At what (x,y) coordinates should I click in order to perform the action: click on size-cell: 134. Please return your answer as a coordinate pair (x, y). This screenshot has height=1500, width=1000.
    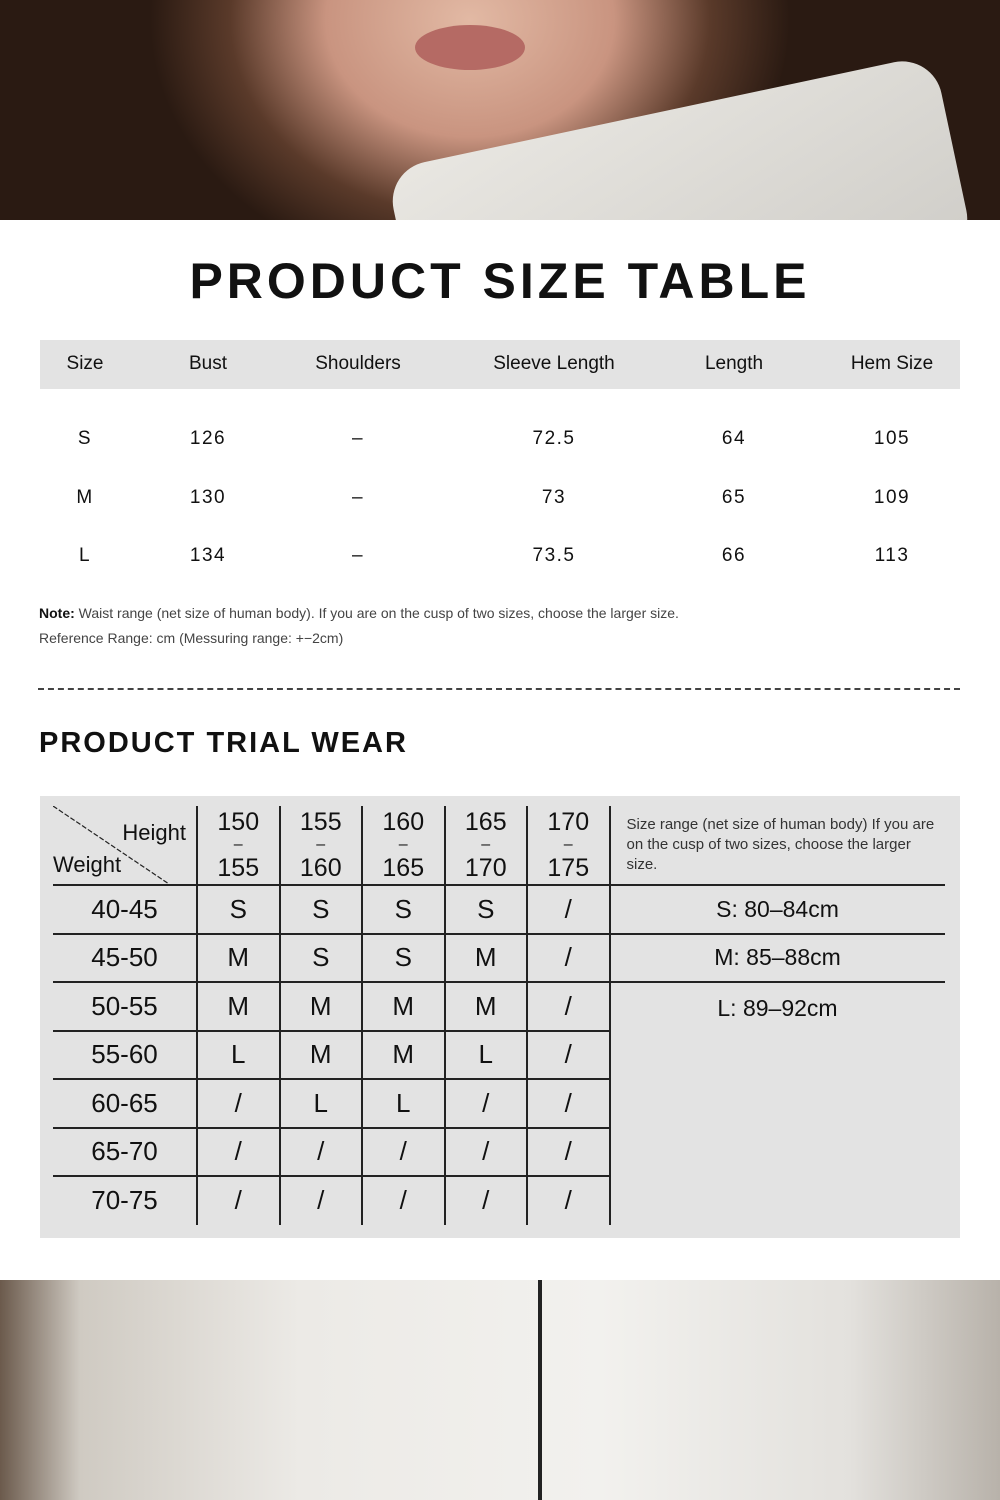
    Looking at the image, I should click on (208, 555).